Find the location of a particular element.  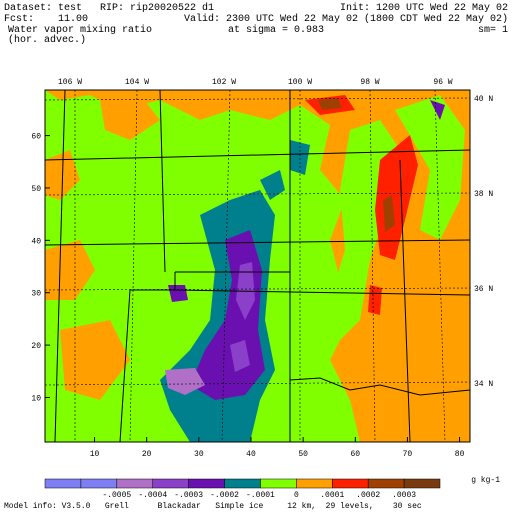

colorbar-label: -.0004 is located at coordinates (152, 495).